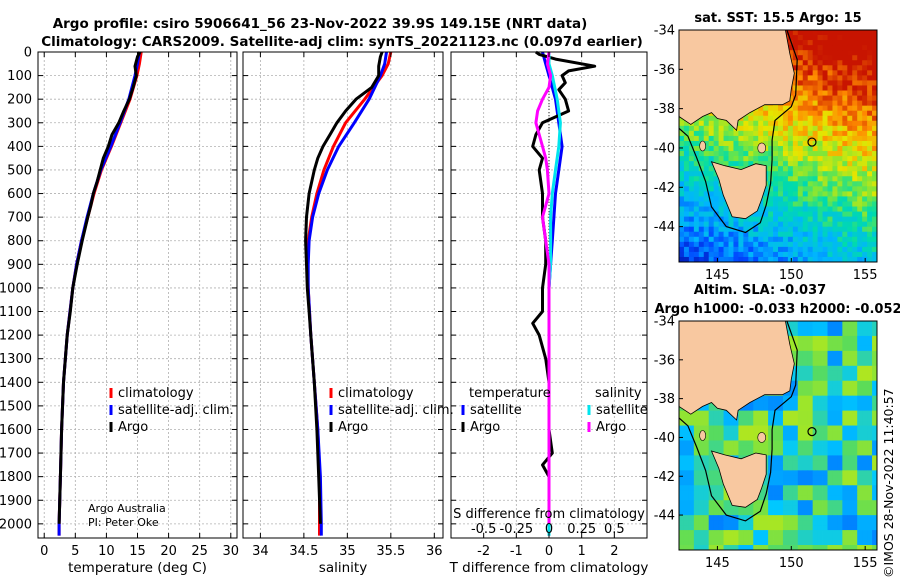 Image resolution: width=900 pixels, height=580 pixels. I want to click on y-tick-label: 1600, so click(16, 430).